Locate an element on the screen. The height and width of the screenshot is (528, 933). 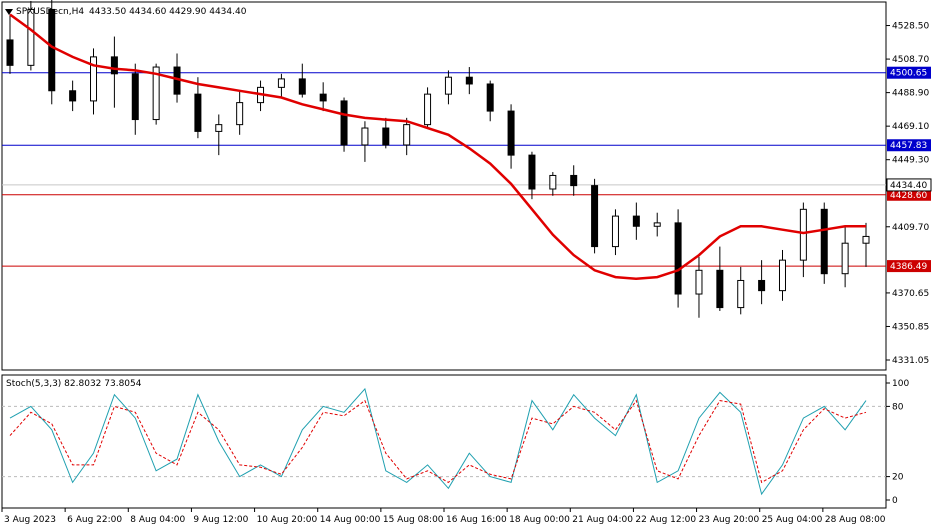
current-price-box is located at coordinates (909, 185).